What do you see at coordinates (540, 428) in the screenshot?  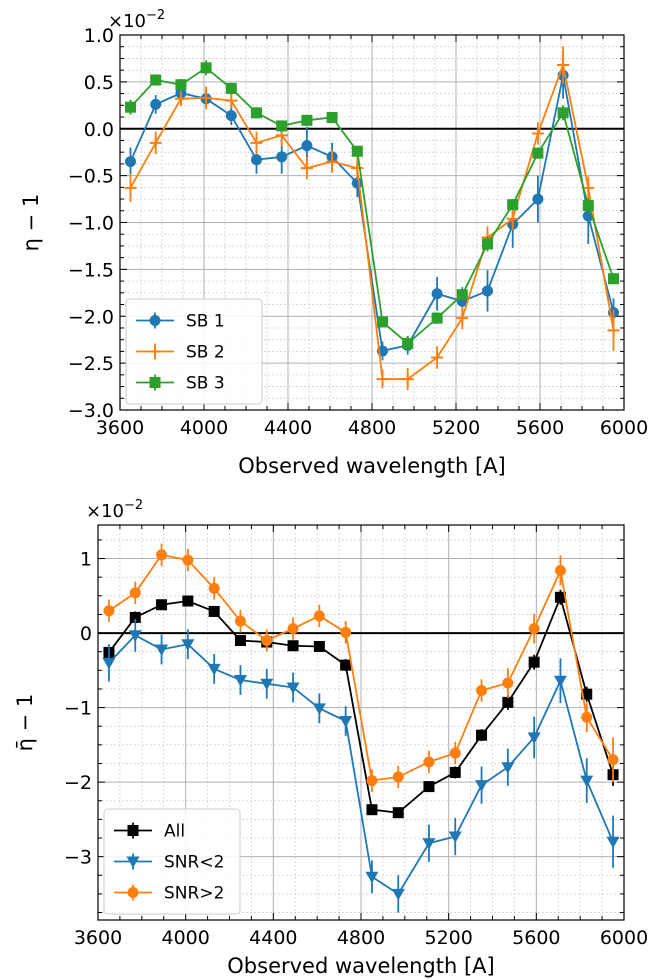 I see `x-tick-label: 5600` at bounding box center [540, 428].